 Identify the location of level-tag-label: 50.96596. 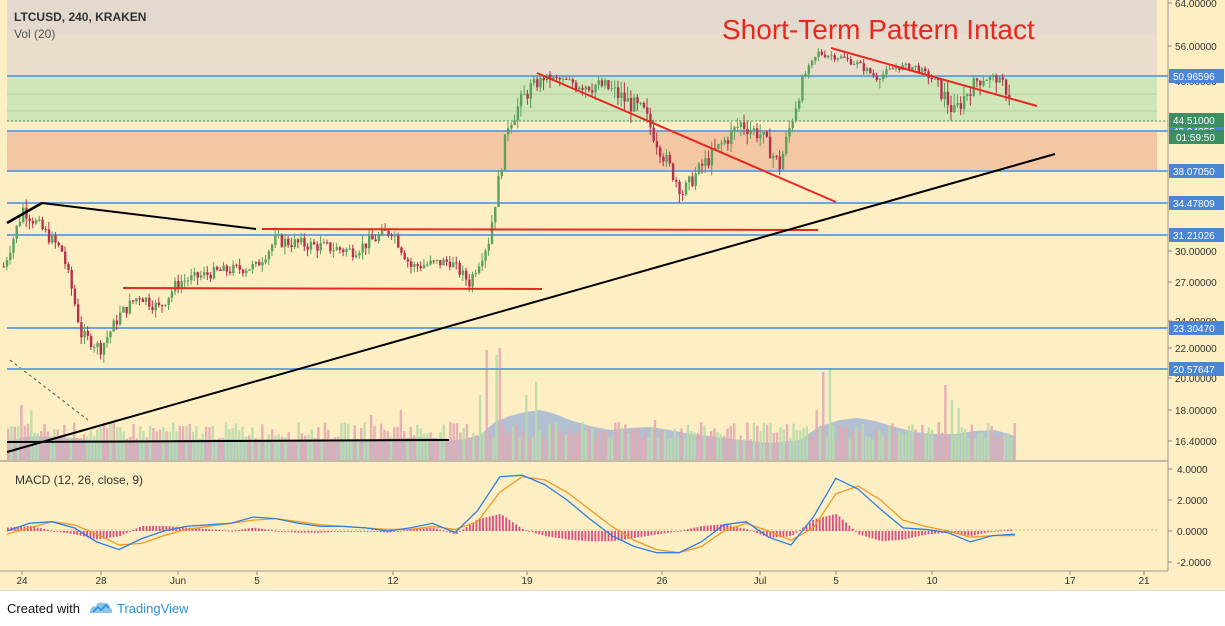
(1194, 77).